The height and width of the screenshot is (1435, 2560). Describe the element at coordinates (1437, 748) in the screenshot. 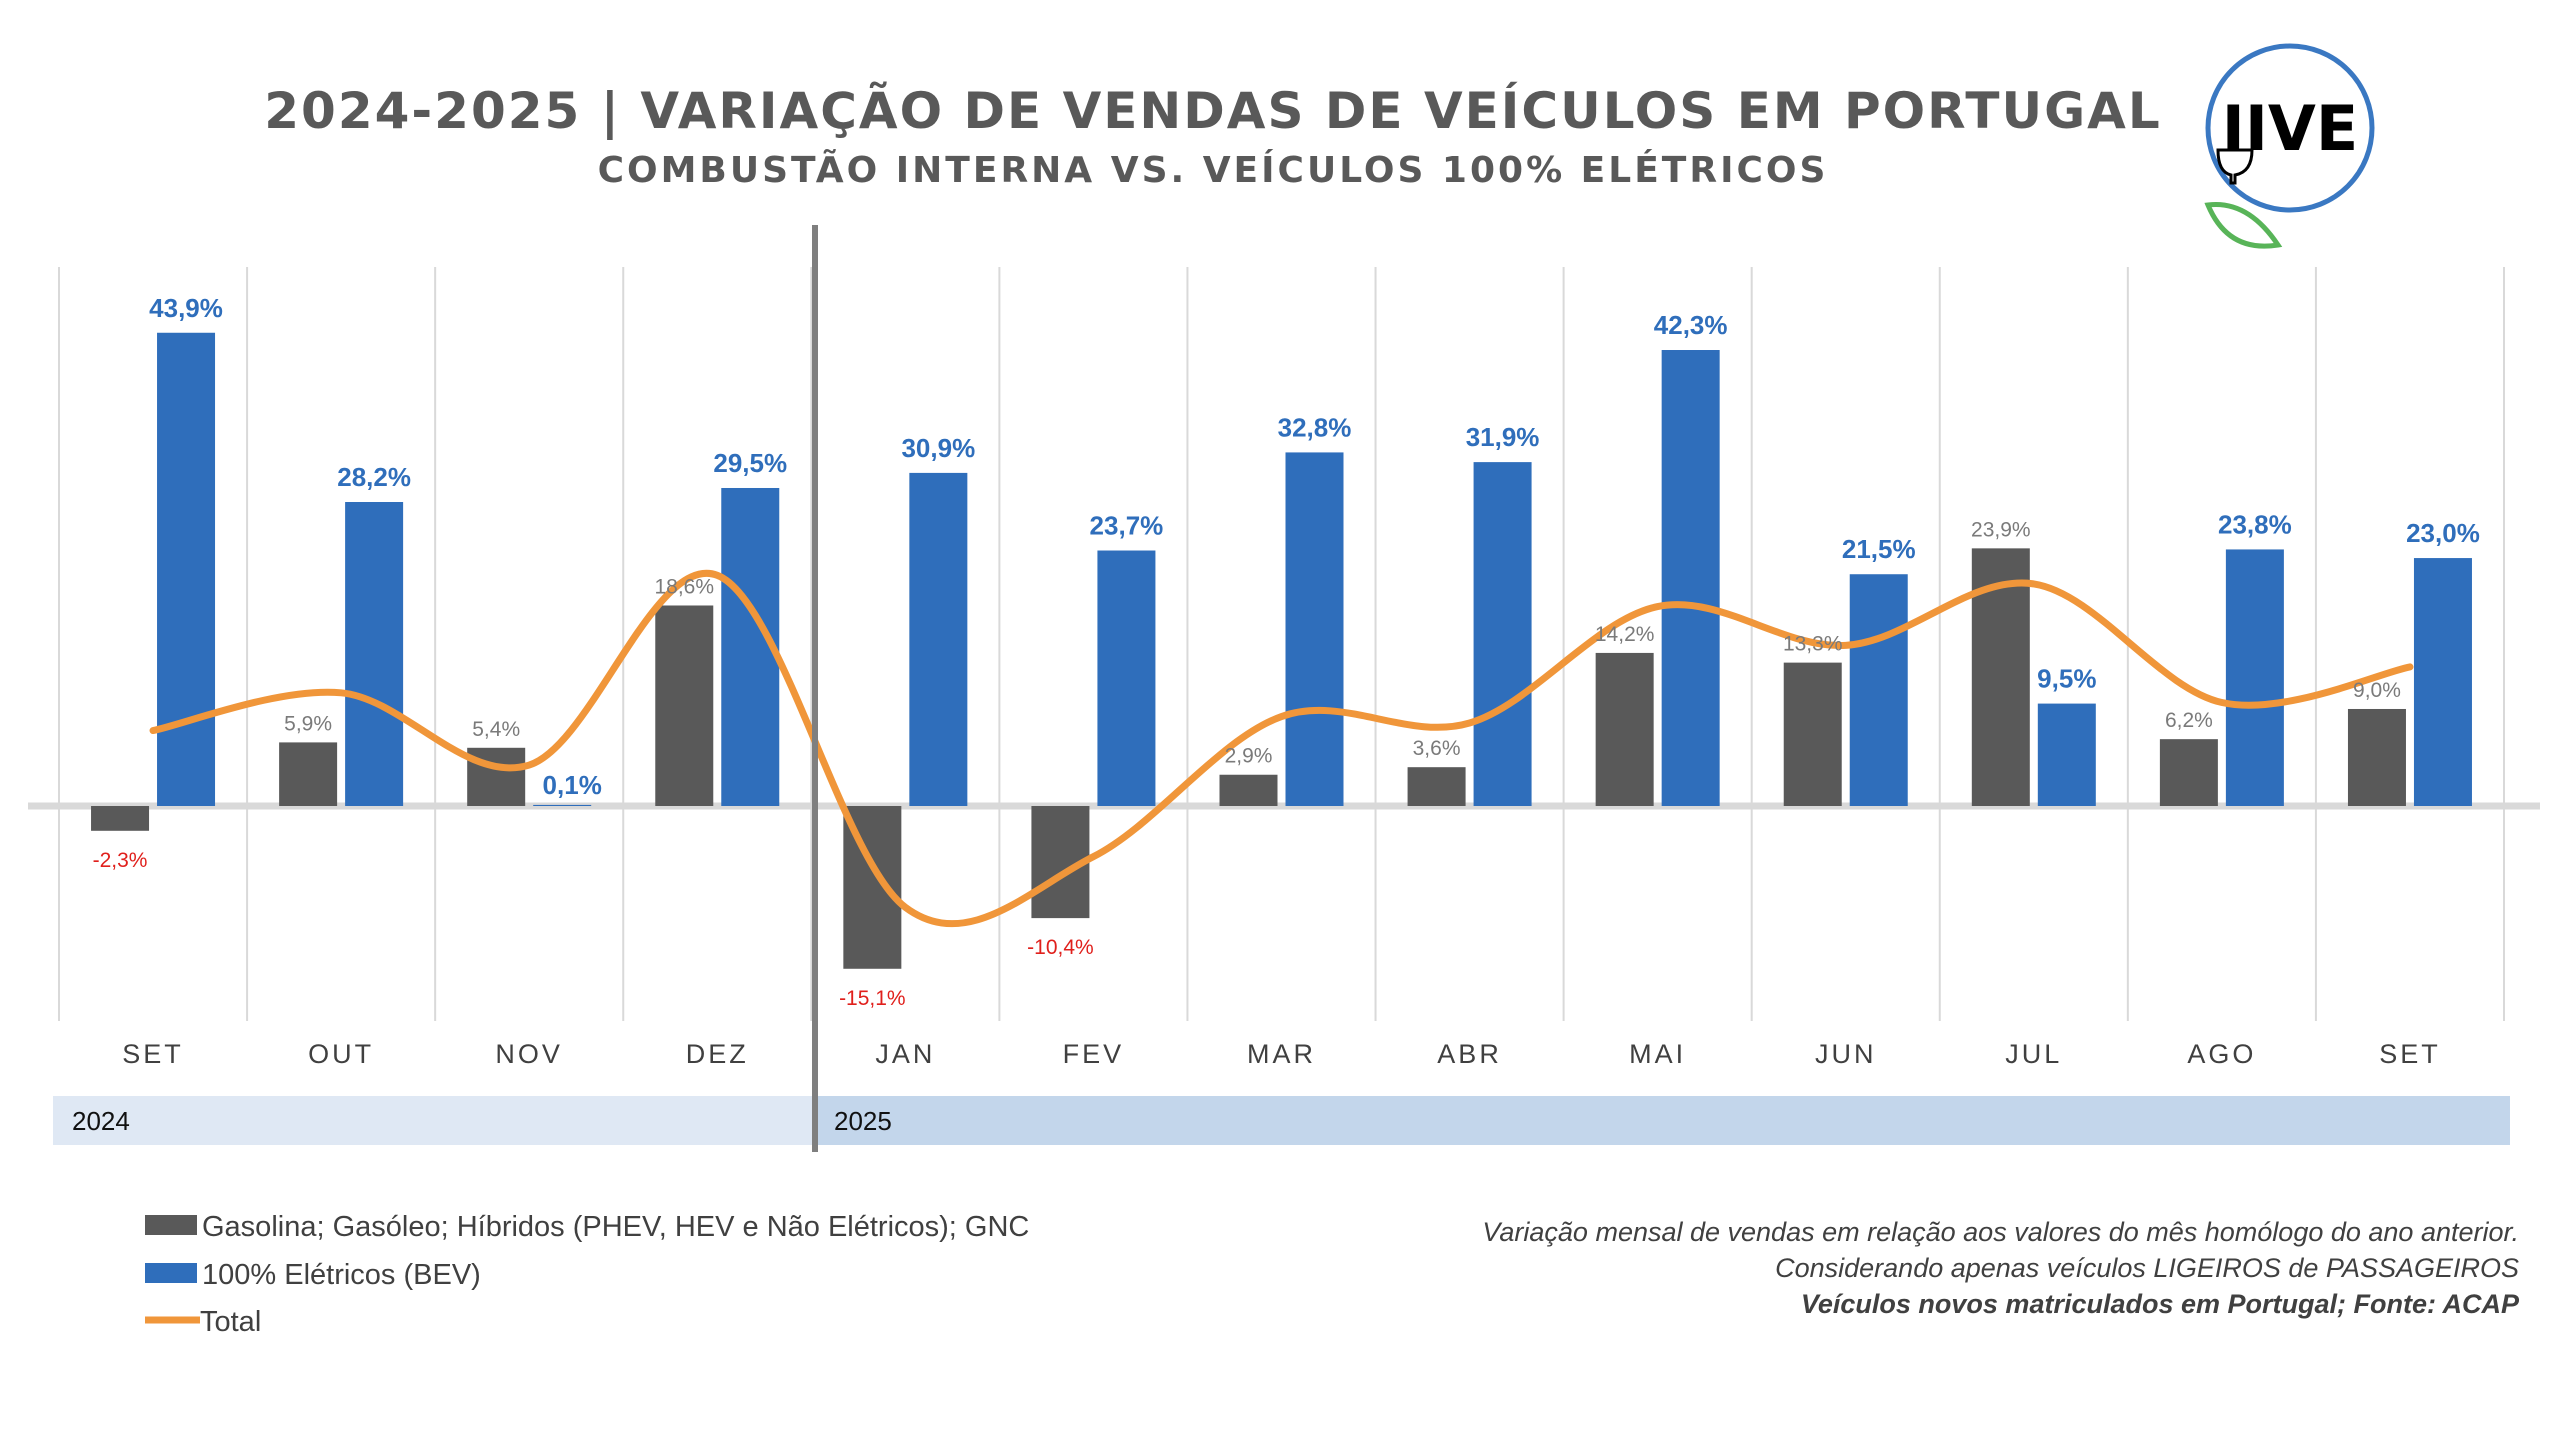

I see `data-label-ice: 3,6%` at that location.